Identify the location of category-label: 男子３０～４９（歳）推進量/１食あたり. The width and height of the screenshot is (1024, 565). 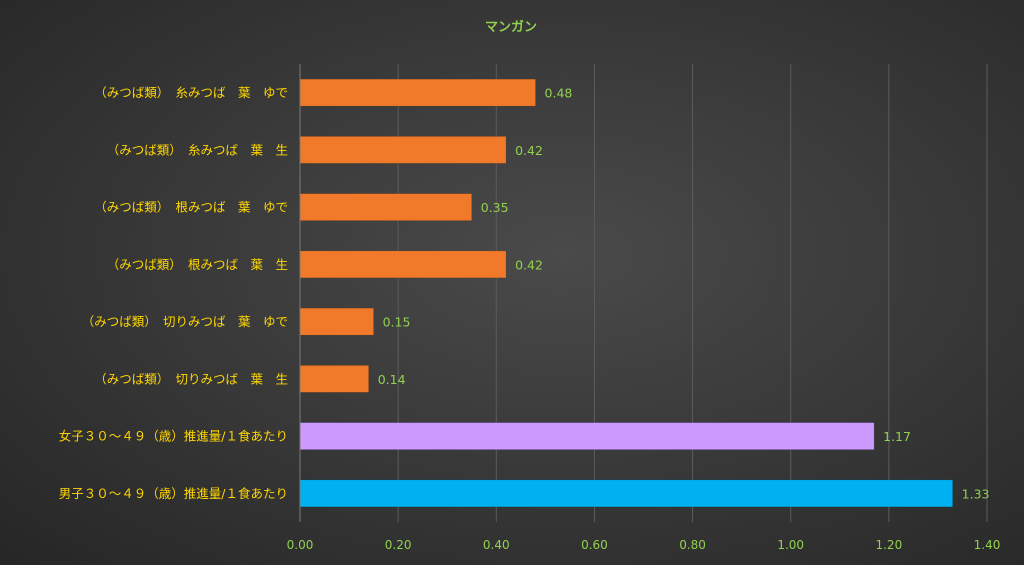
(173, 493).